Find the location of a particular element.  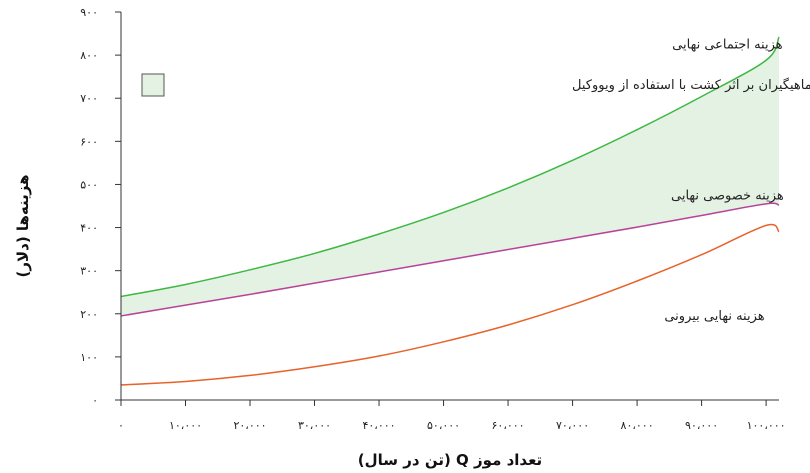

y-tick-label: ۵۰۰ is located at coordinates (89, 184).